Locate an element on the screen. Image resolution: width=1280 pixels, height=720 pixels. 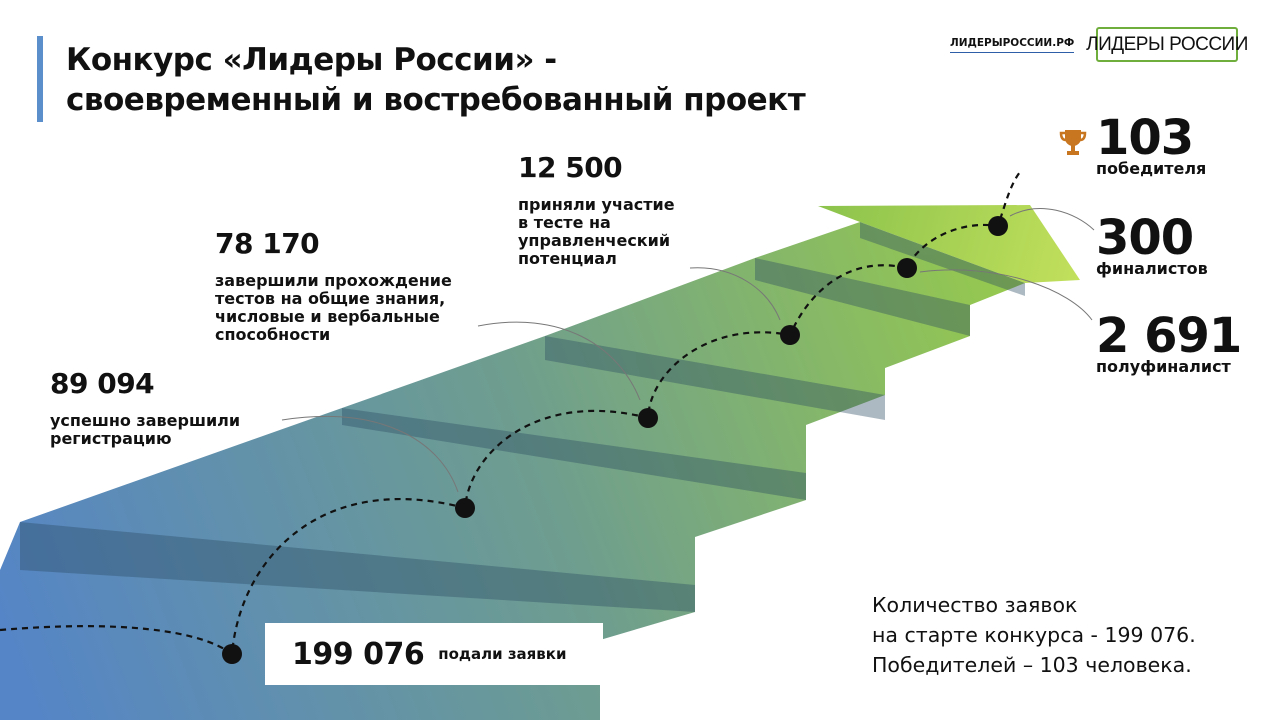
start-applications-label: подали заявки is located at coordinates (502, 654).